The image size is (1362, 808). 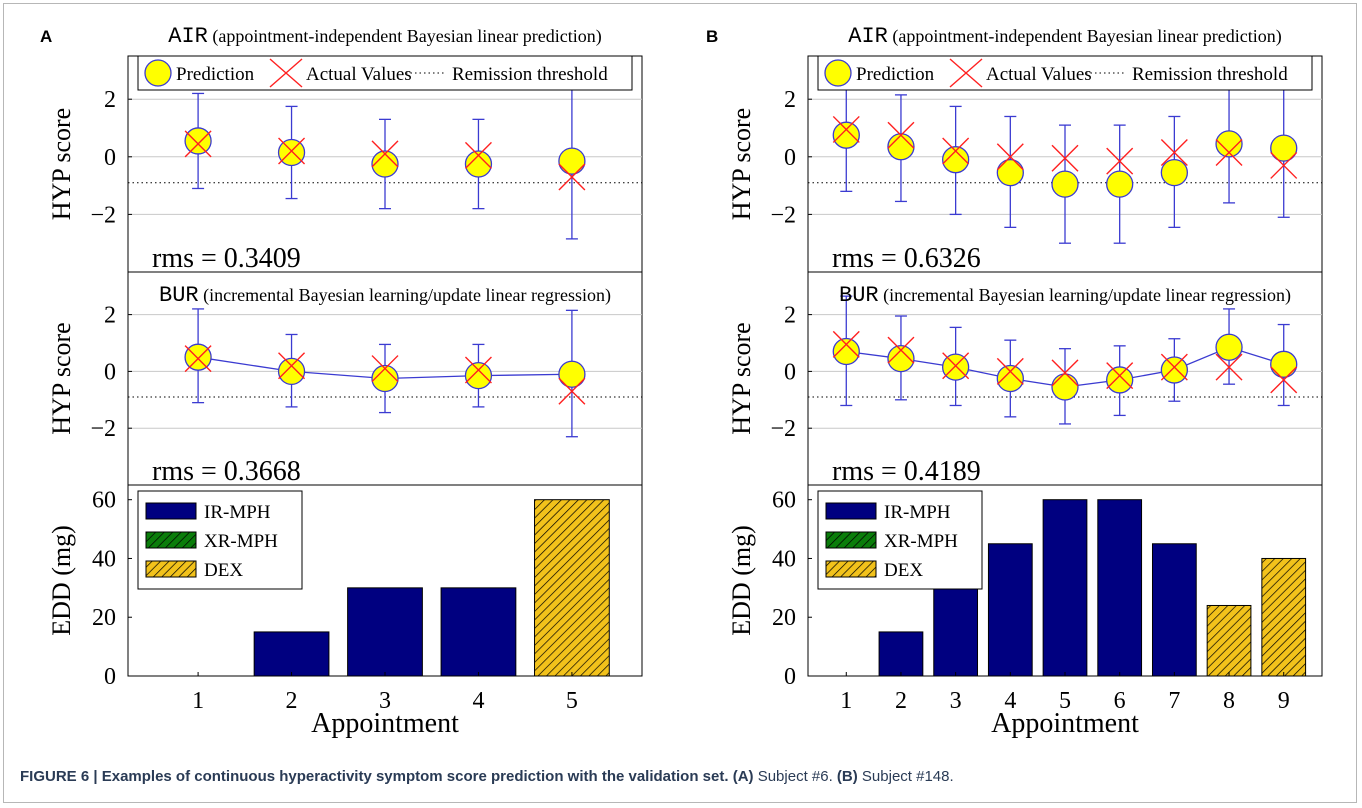 What do you see at coordinates (783, 429) in the screenshot?
I see `bur-ytick-label: −2` at bounding box center [783, 429].